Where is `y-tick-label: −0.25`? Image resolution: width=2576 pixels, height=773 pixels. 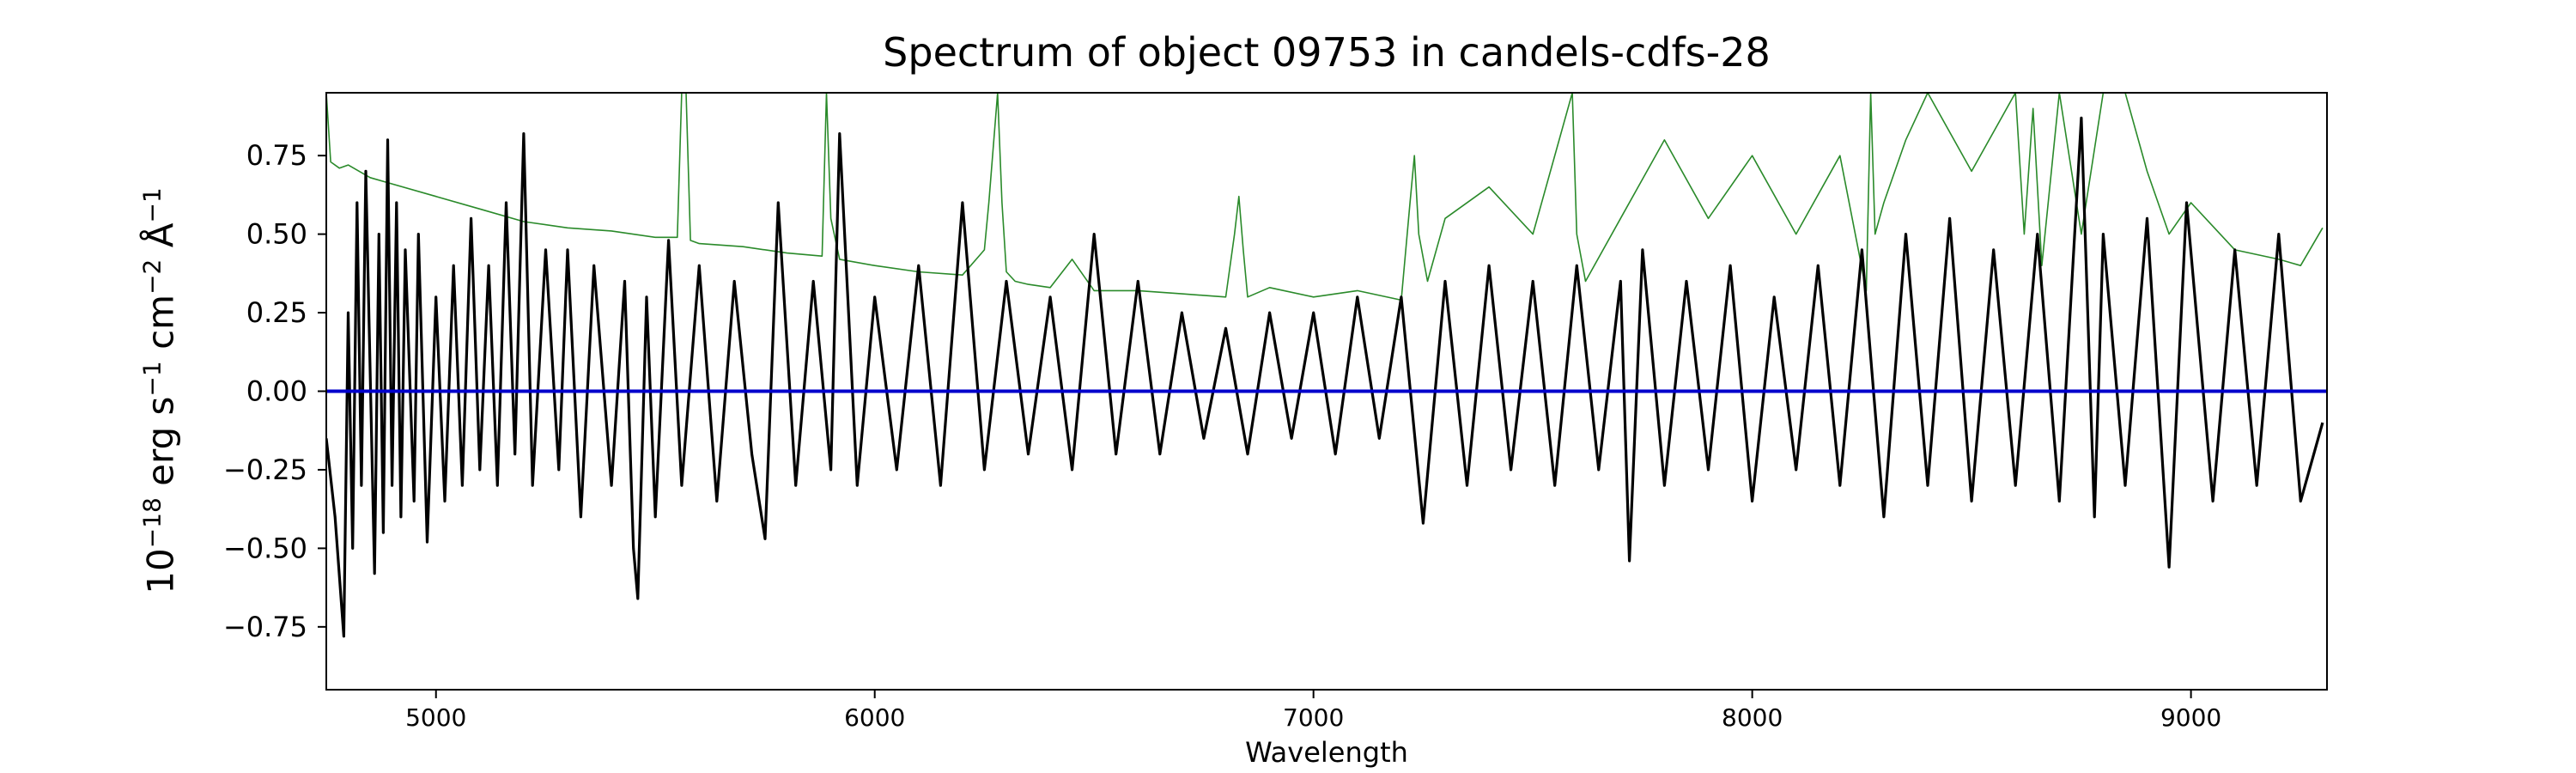 y-tick-label: −0.25 is located at coordinates (265, 469).